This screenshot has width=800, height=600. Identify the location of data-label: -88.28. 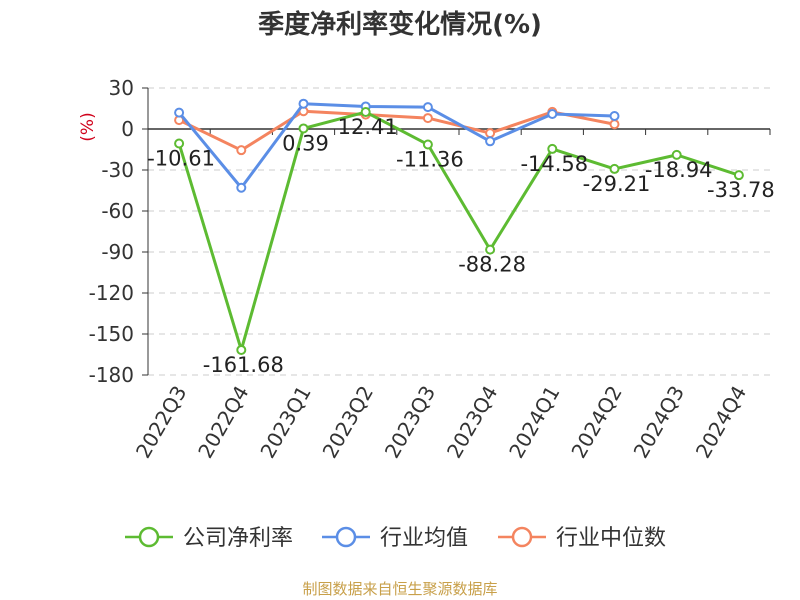
(492, 265).